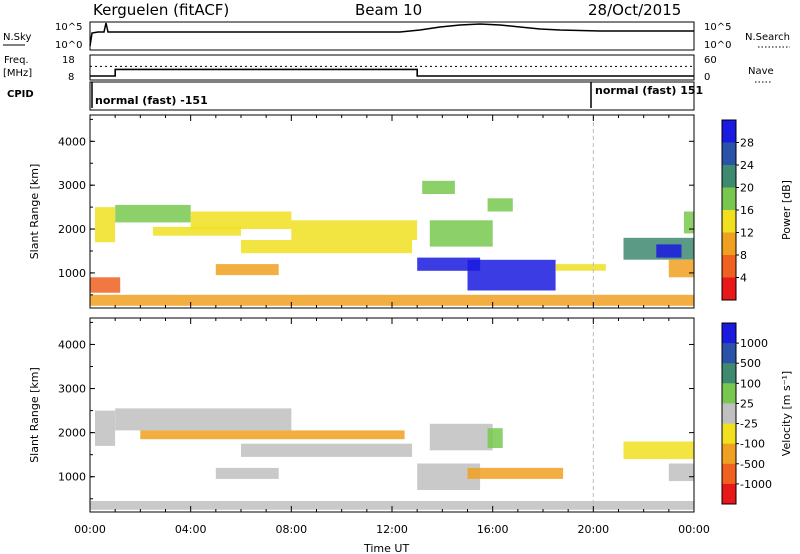  Describe the element at coordinates (634, 10) in the screenshot. I see `date-title: 28/Oct/2015` at that location.